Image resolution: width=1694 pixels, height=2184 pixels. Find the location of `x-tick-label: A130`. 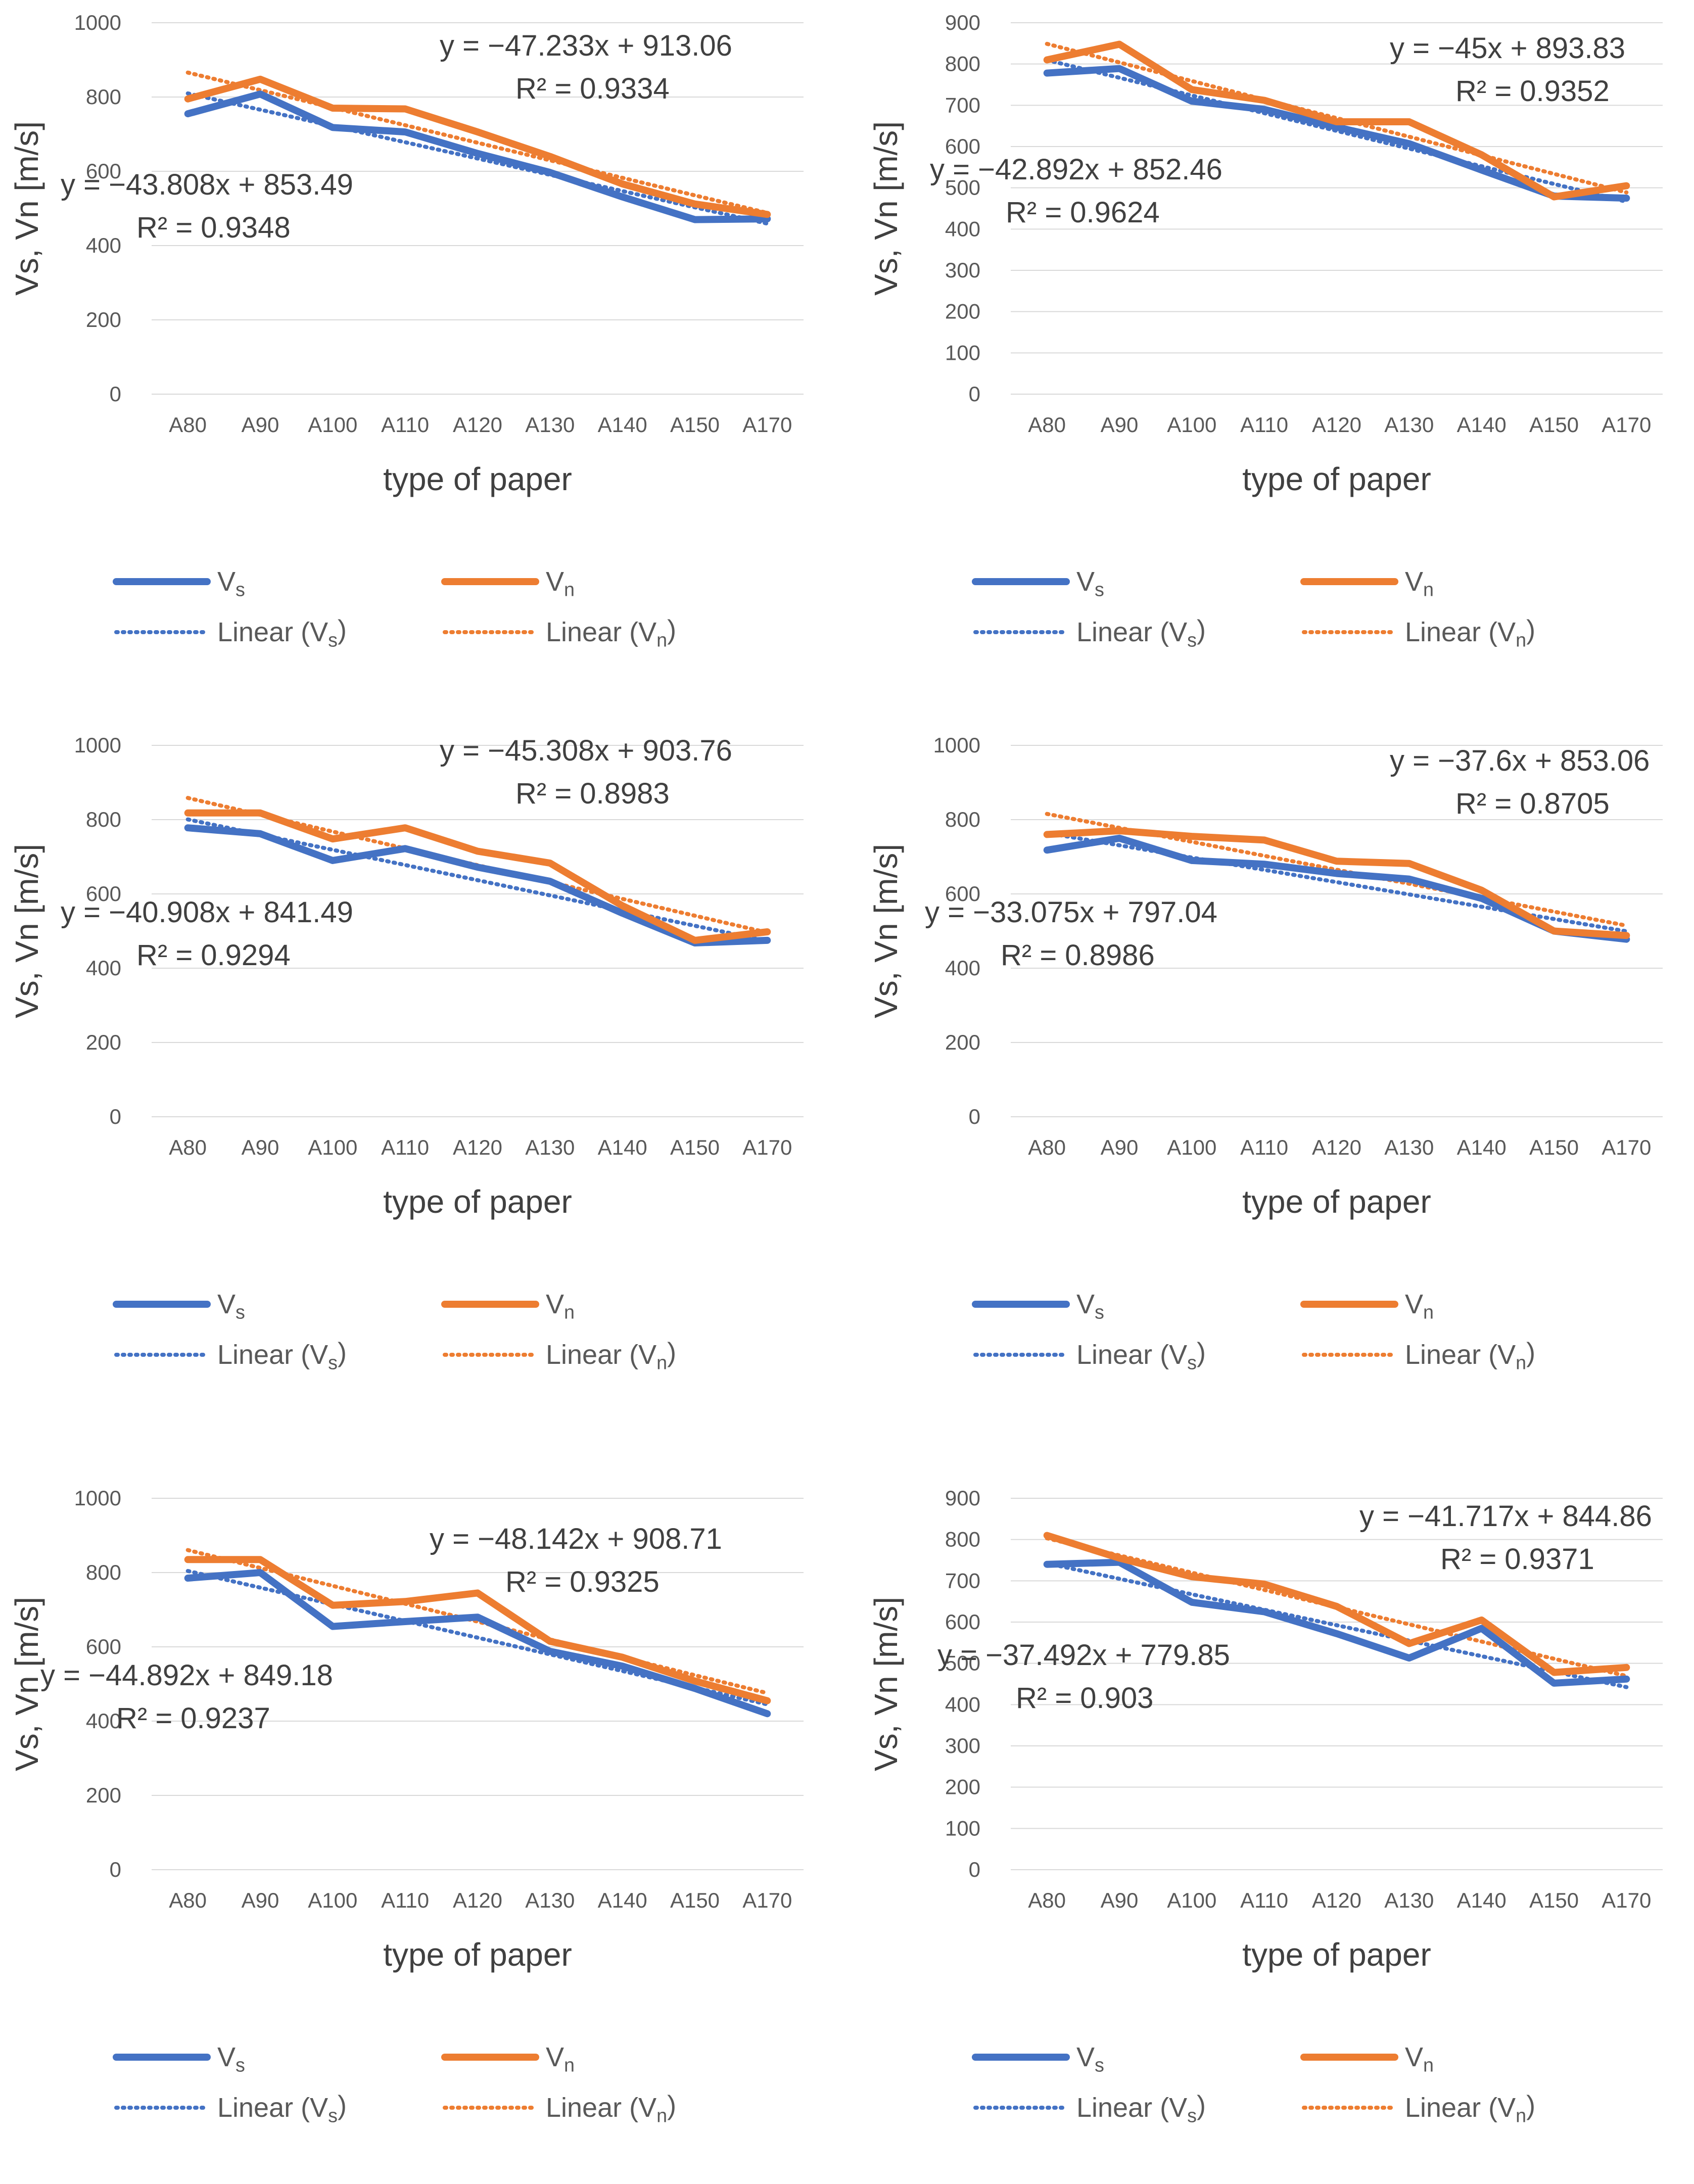

x-tick-label: A130 is located at coordinates (550, 1900).